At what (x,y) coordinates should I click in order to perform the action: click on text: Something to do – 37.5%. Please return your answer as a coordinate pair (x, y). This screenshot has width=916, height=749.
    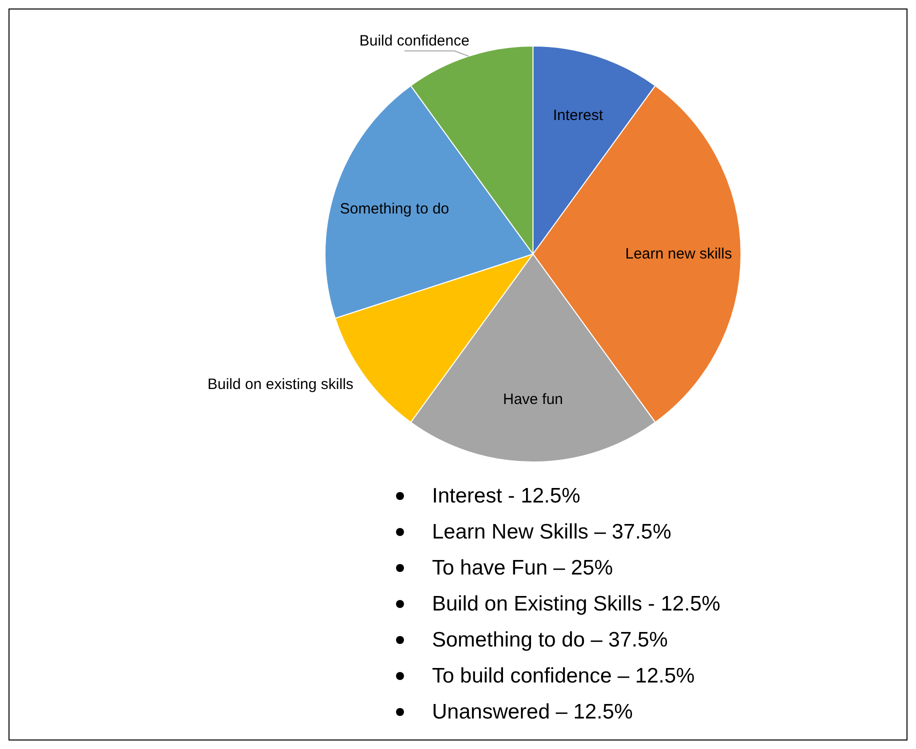
    Looking at the image, I should click on (550, 640).